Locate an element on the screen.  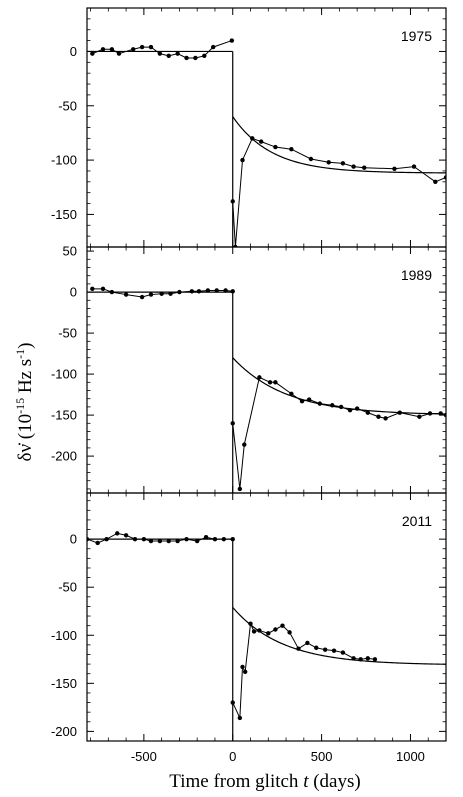
panel-year-label: 2011 is located at coordinates (417, 521).